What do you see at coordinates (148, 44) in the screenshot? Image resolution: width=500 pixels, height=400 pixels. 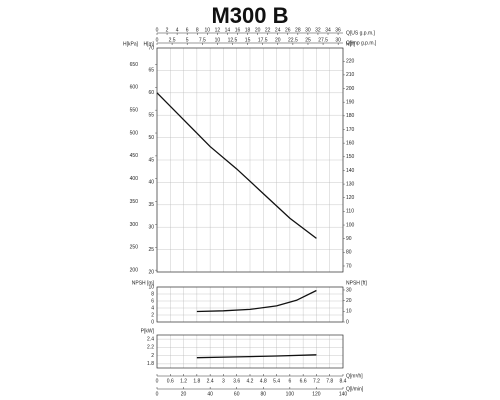 I see `axis-title: H[m]` at bounding box center [148, 44].